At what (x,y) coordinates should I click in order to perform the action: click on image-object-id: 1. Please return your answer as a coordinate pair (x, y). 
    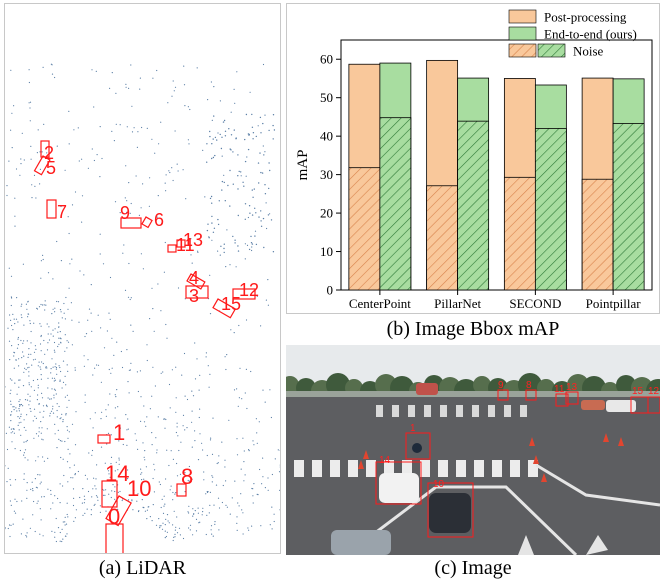
    Looking at the image, I should click on (413, 428).